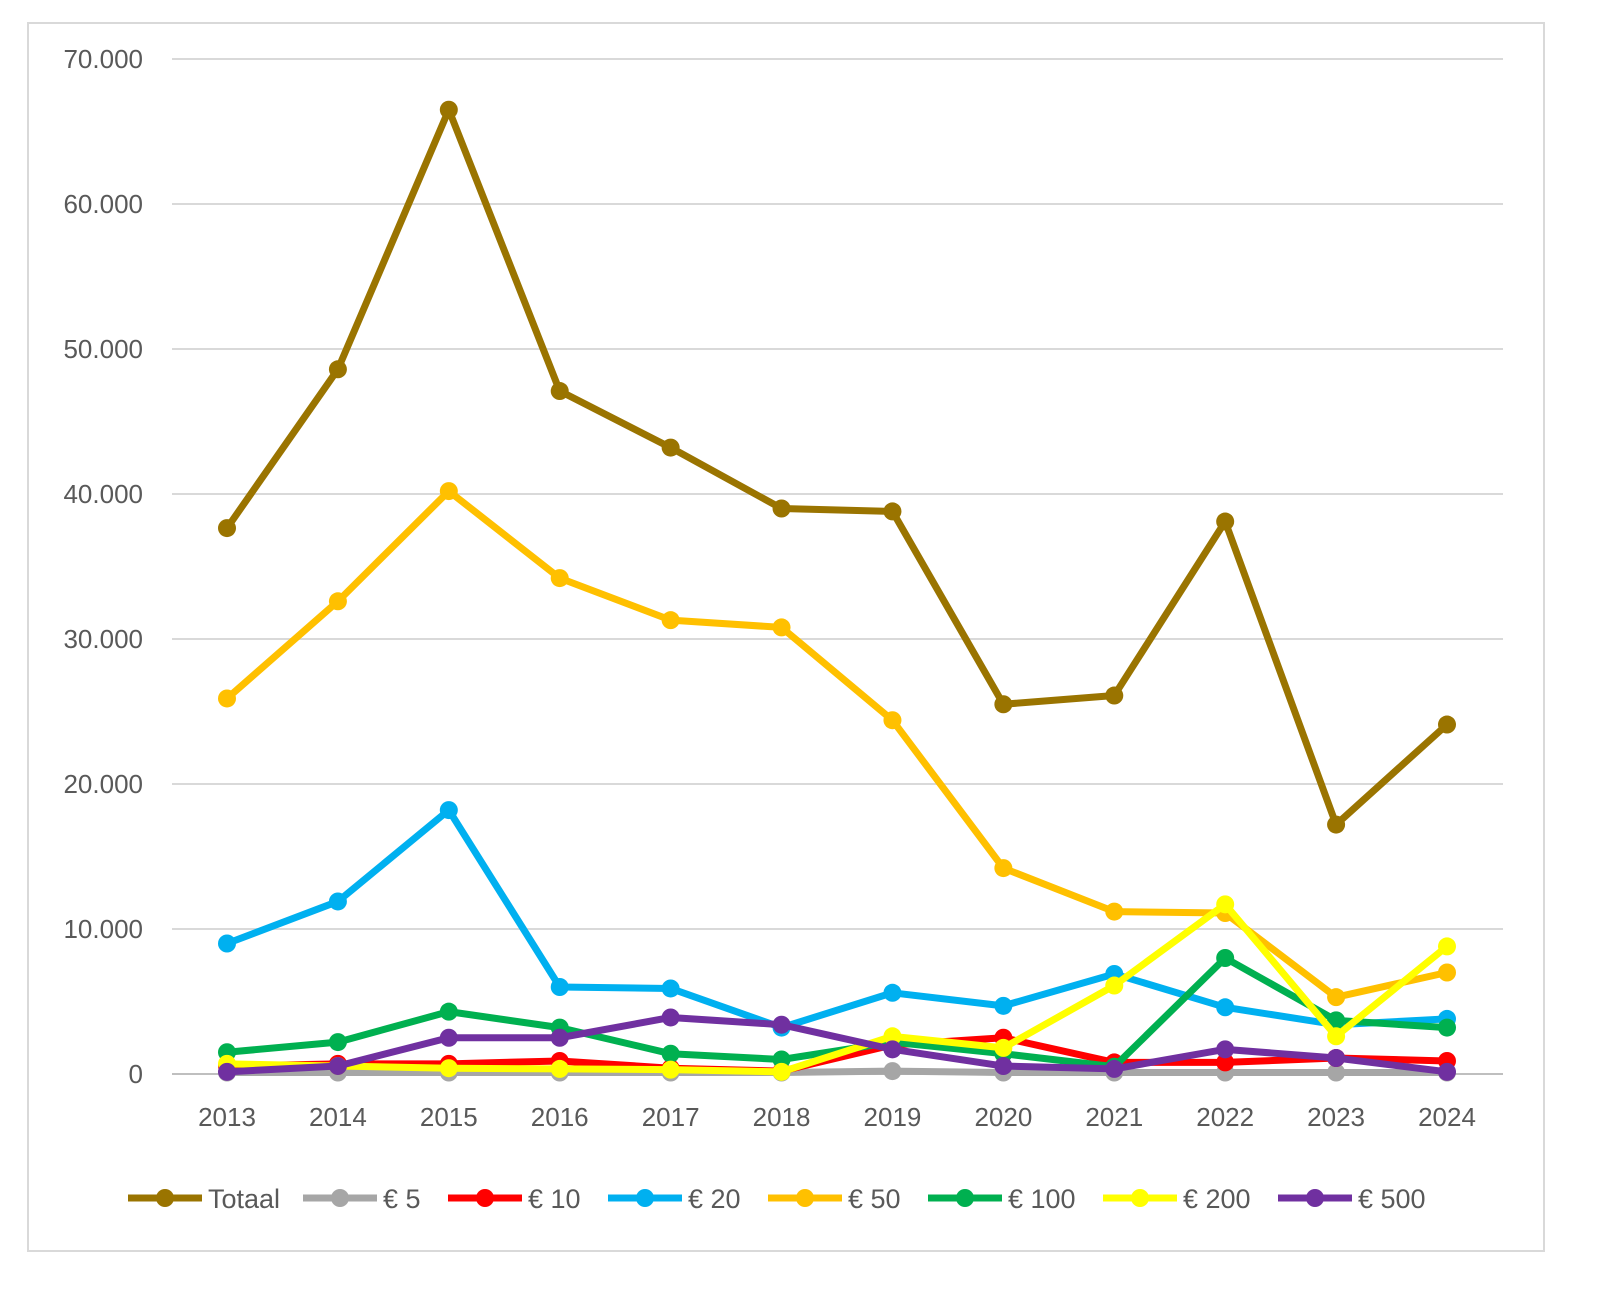  I want to click on x-tick-label: 2023, so click(1336, 1117).